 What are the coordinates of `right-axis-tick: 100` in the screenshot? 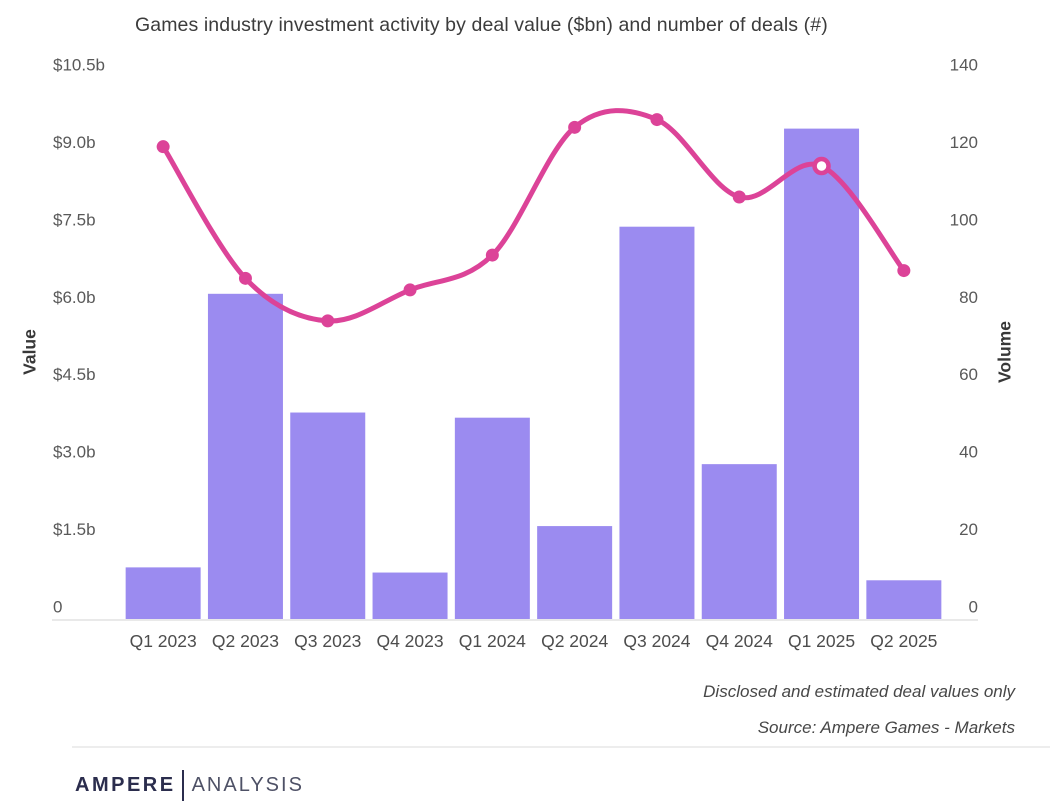 It's located at (964, 219).